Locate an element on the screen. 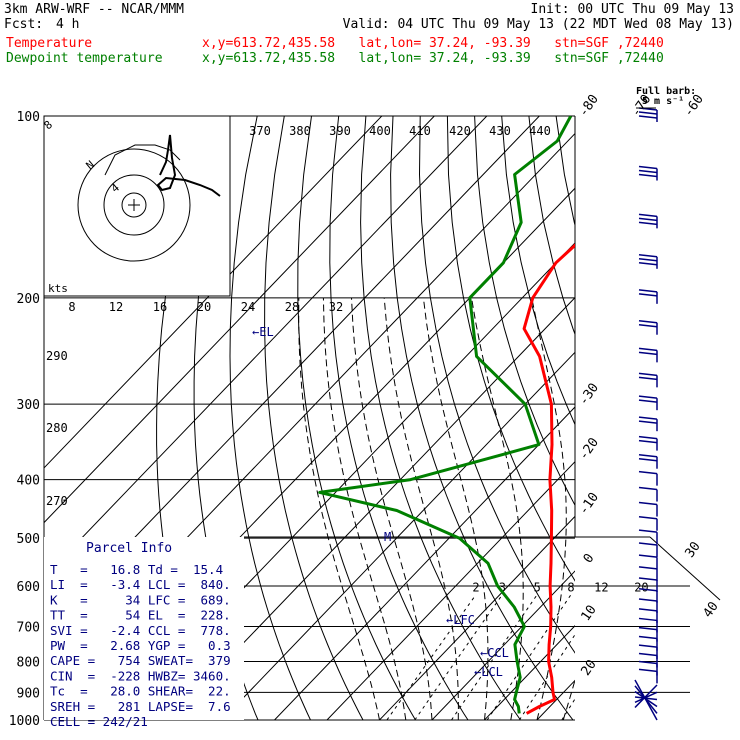 Image resolution: width=740 pixels, height=740 pixels. theta-label: 390 is located at coordinates (340, 131).